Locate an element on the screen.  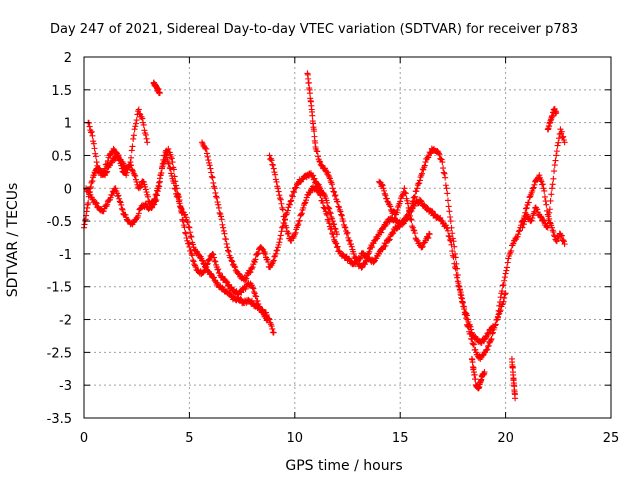
x-tick-label: 0 is located at coordinates (84, 438).